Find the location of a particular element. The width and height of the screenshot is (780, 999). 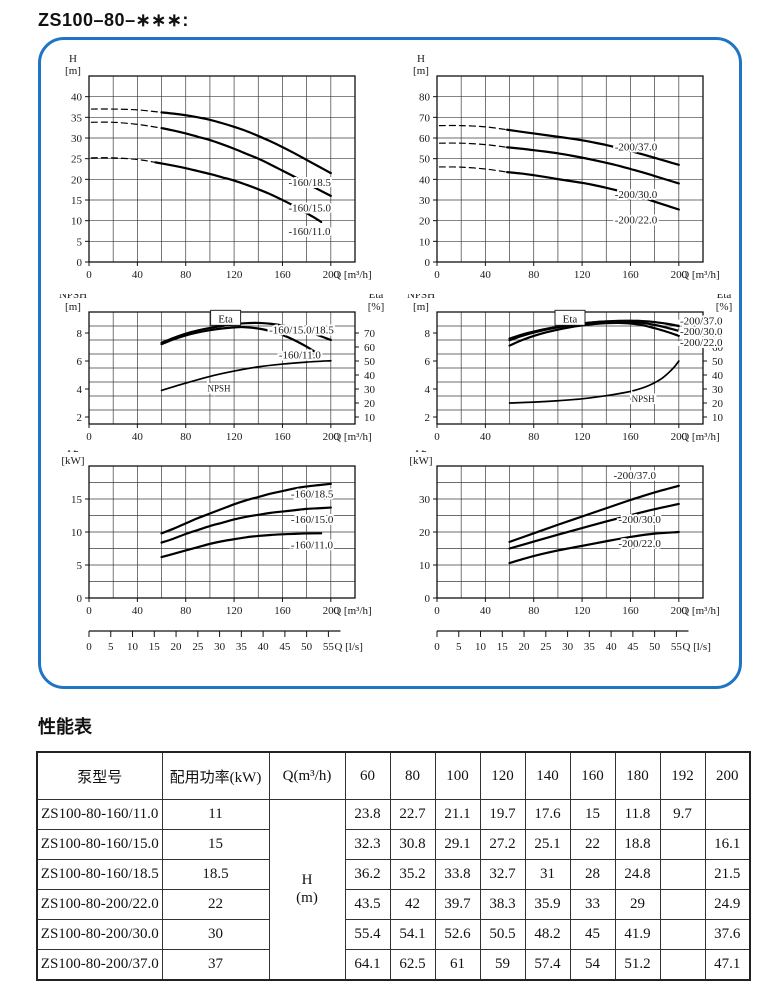

table-header-cell: 泵型号 is located at coordinates (99, 775).